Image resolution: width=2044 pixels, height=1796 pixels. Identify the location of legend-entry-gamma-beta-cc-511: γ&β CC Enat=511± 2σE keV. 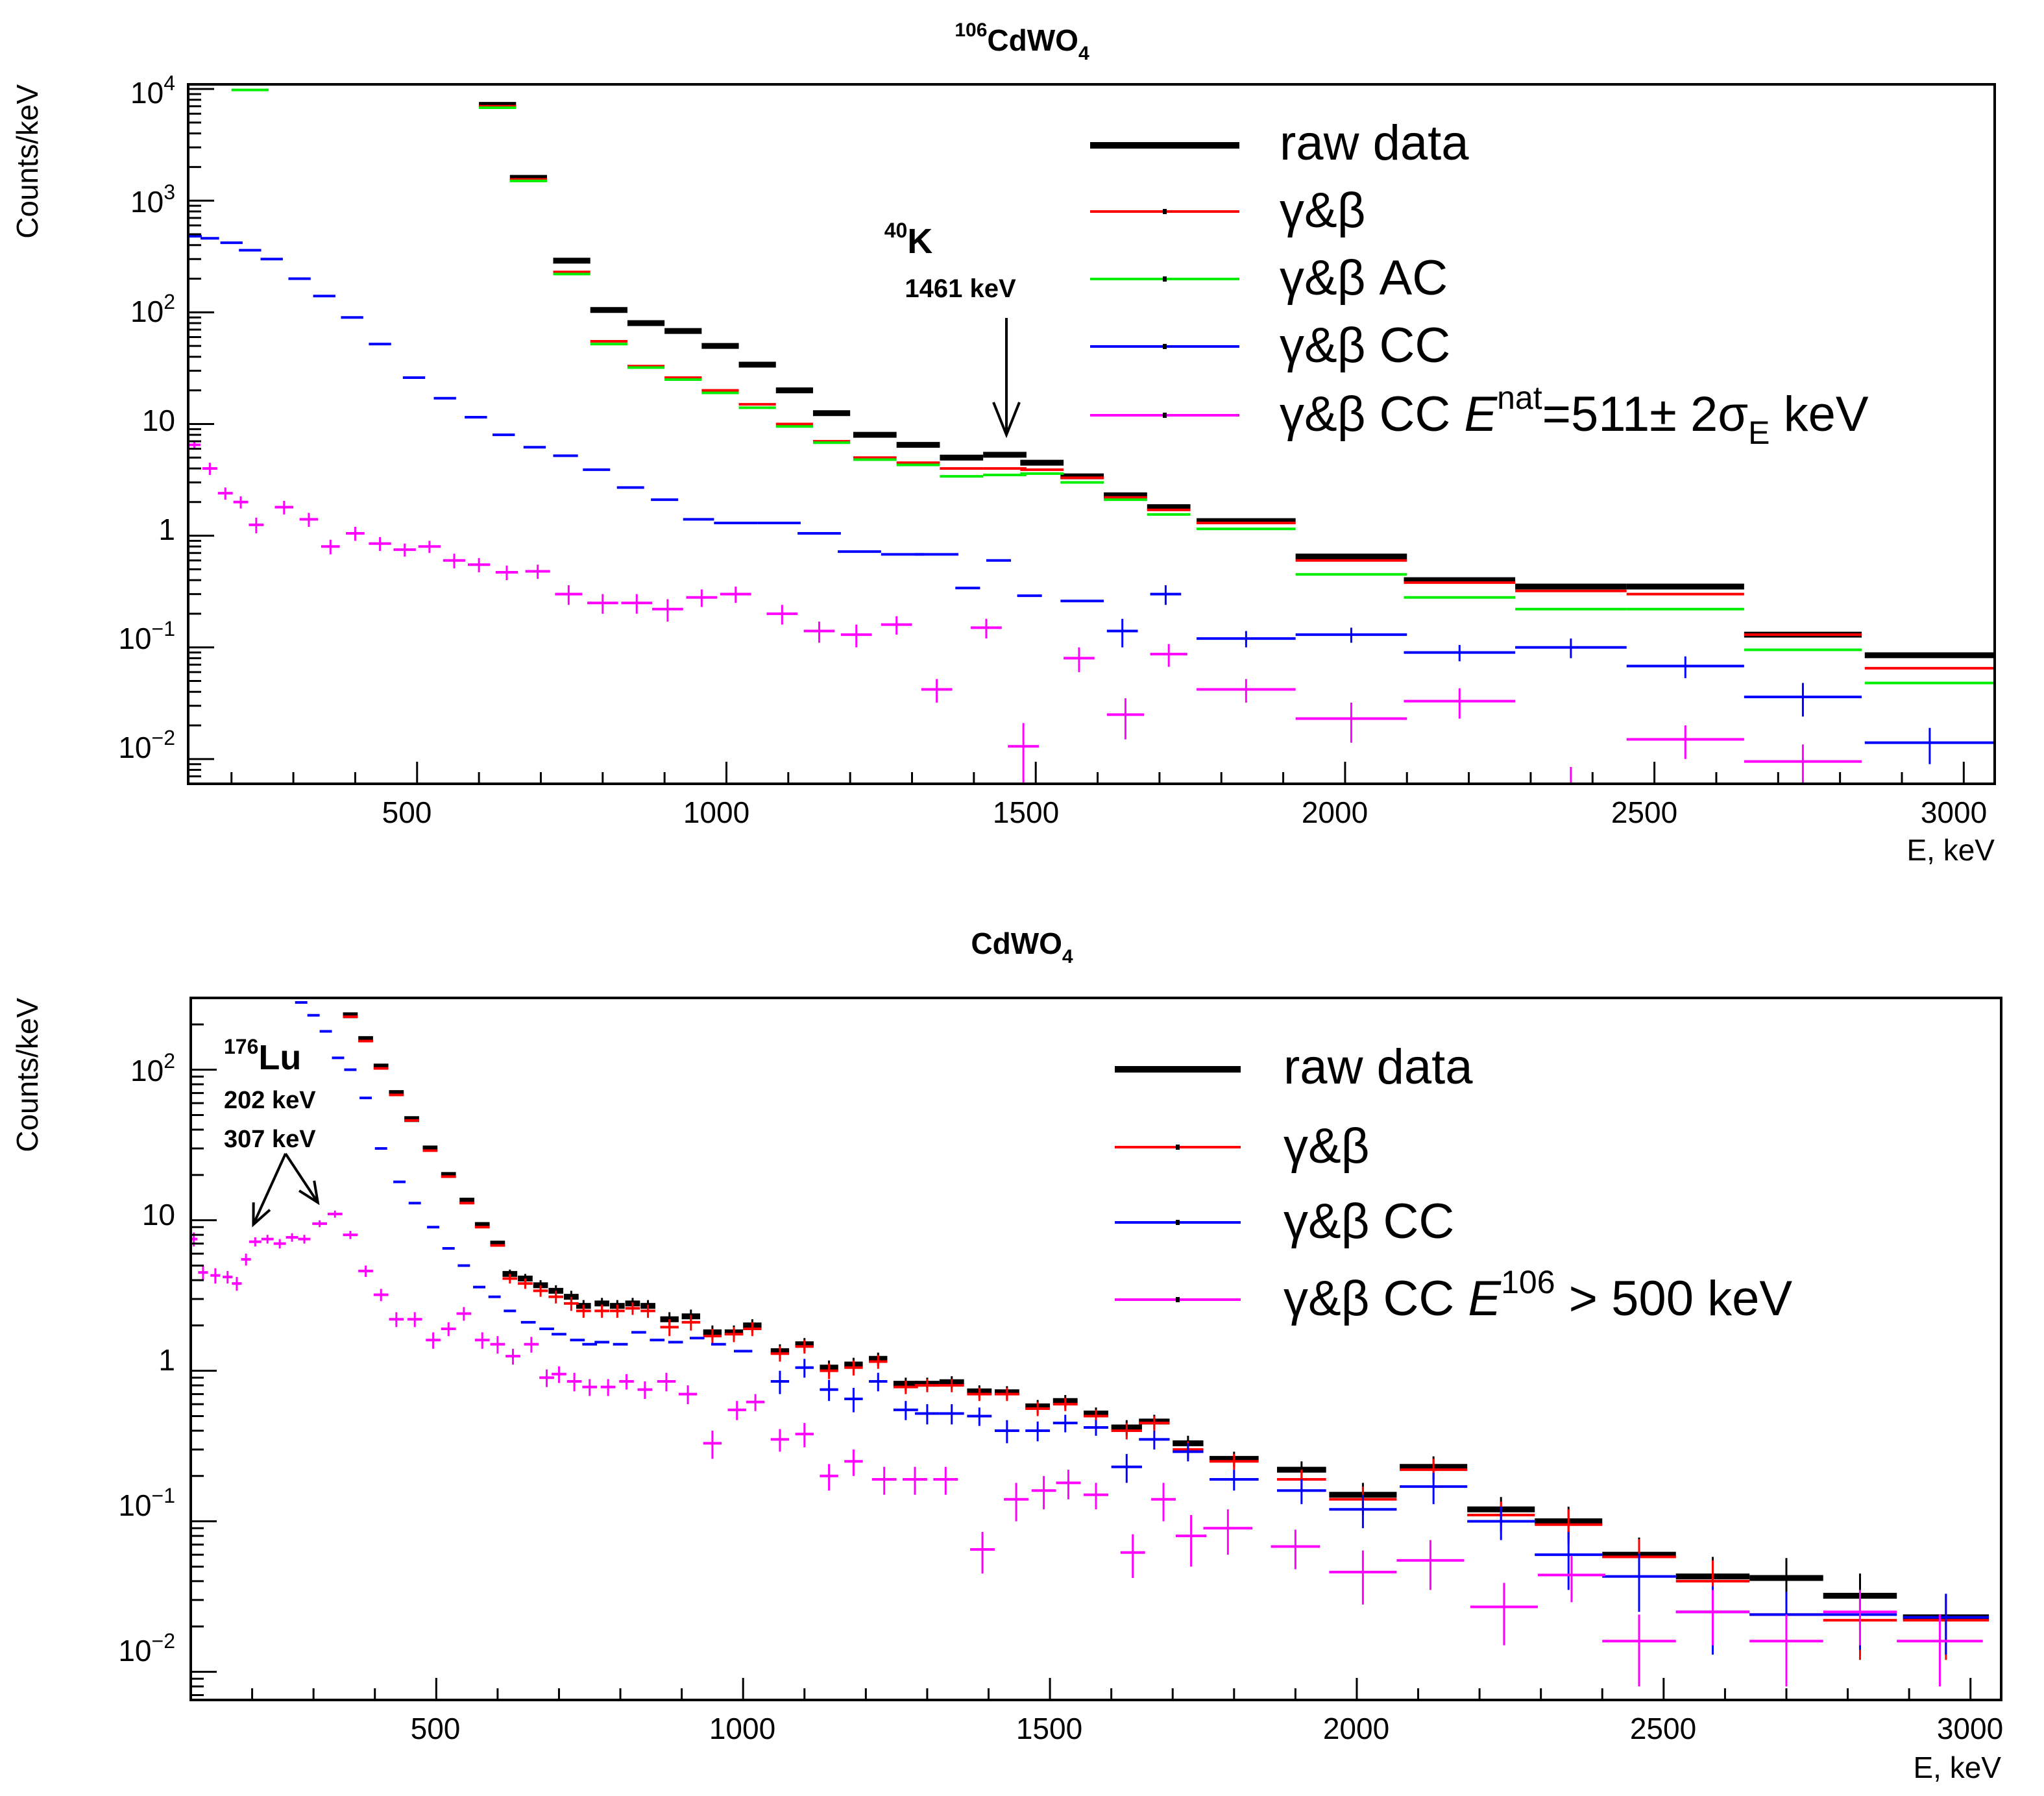
(1479, 415).